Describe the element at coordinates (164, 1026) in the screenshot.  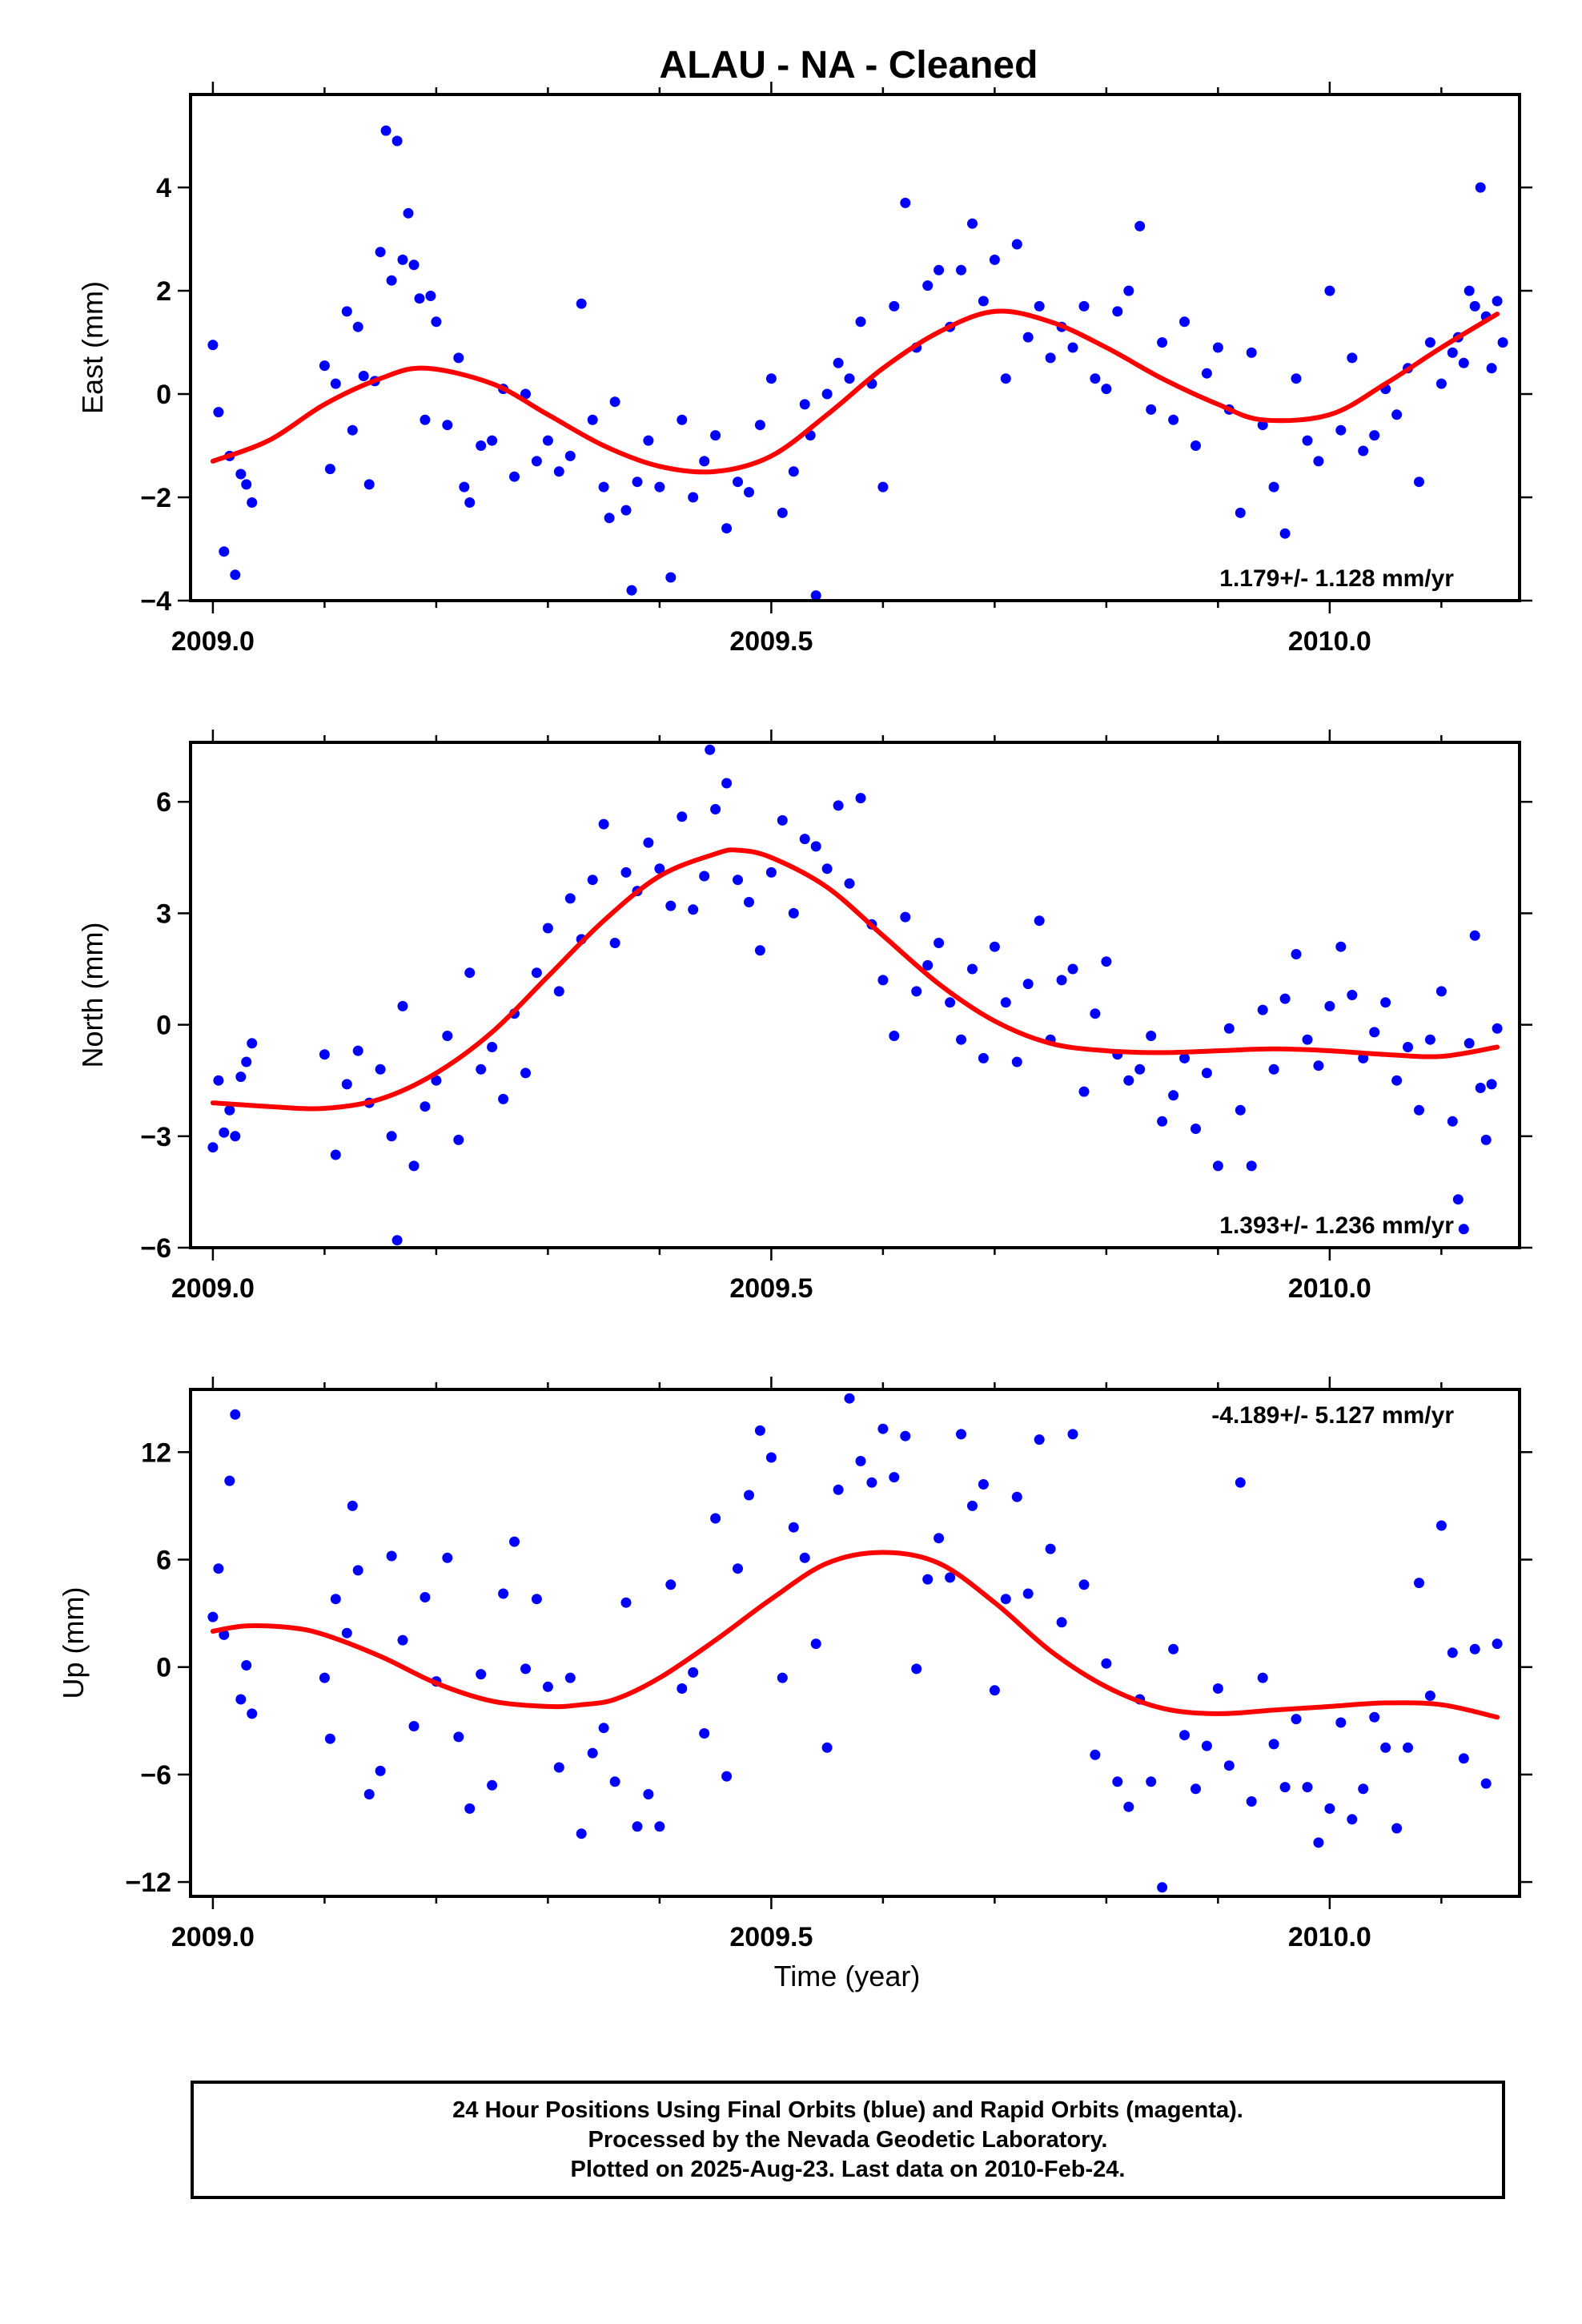
I see `north-y-tick-label: 0` at that location.